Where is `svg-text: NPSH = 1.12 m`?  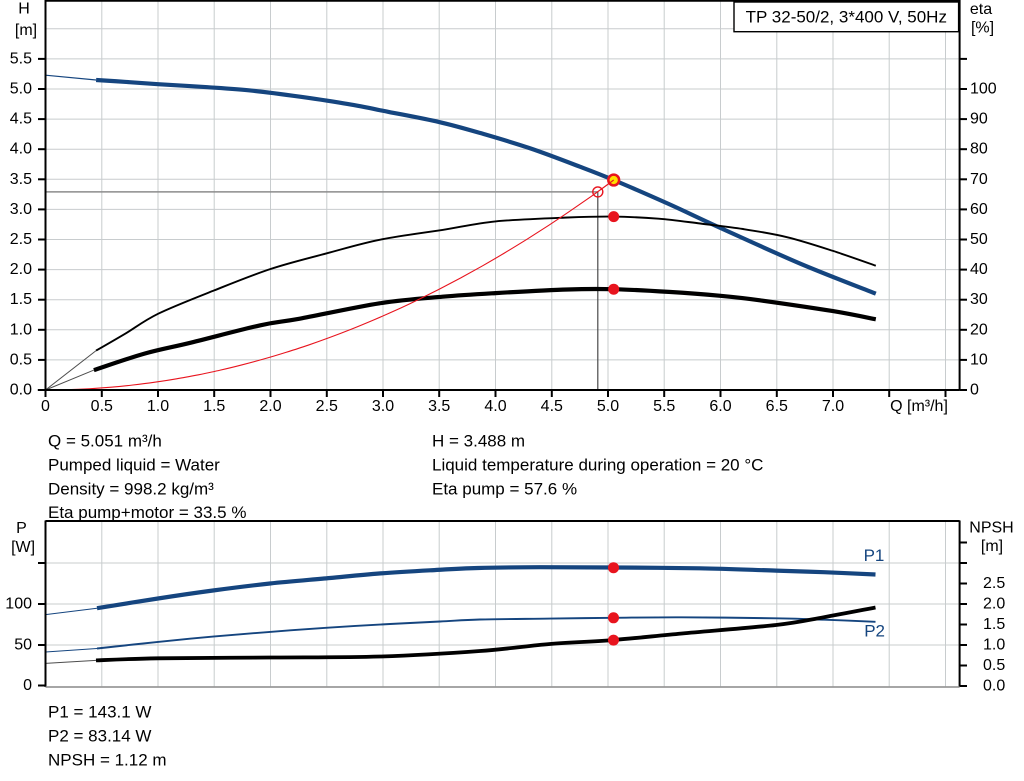
svg-text: NPSH = 1.12 m is located at coordinates (107, 760).